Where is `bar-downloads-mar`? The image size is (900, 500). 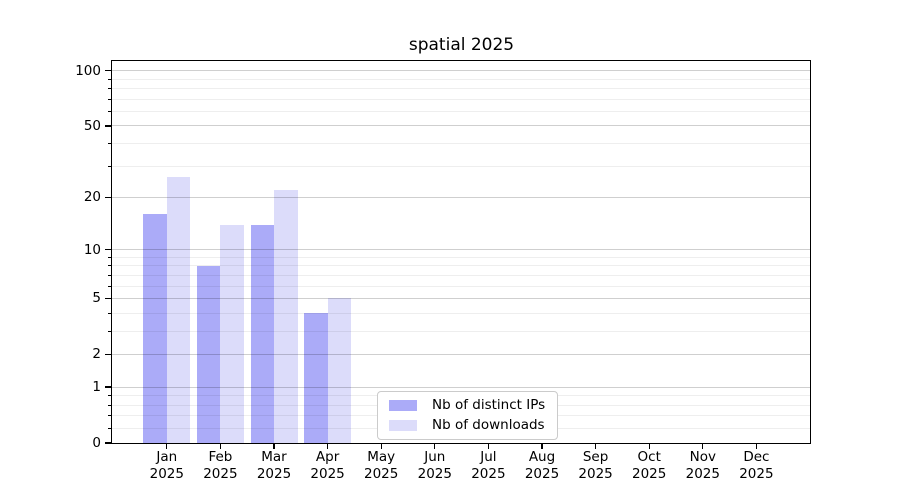 bar-downloads-mar is located at coordinates (286, 316).